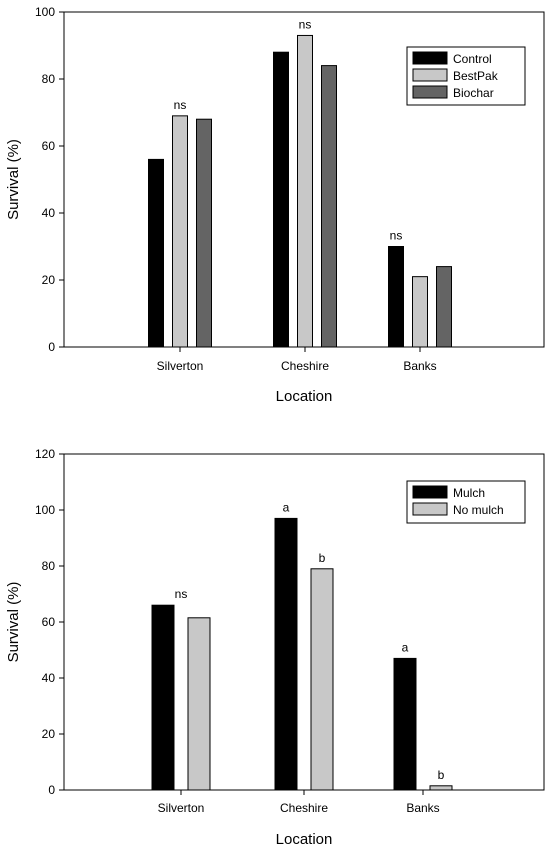  What do you see at coordinates (472, 59) in the screenshot?
I see `legend-label: Control` at bounding box center [472, 59].